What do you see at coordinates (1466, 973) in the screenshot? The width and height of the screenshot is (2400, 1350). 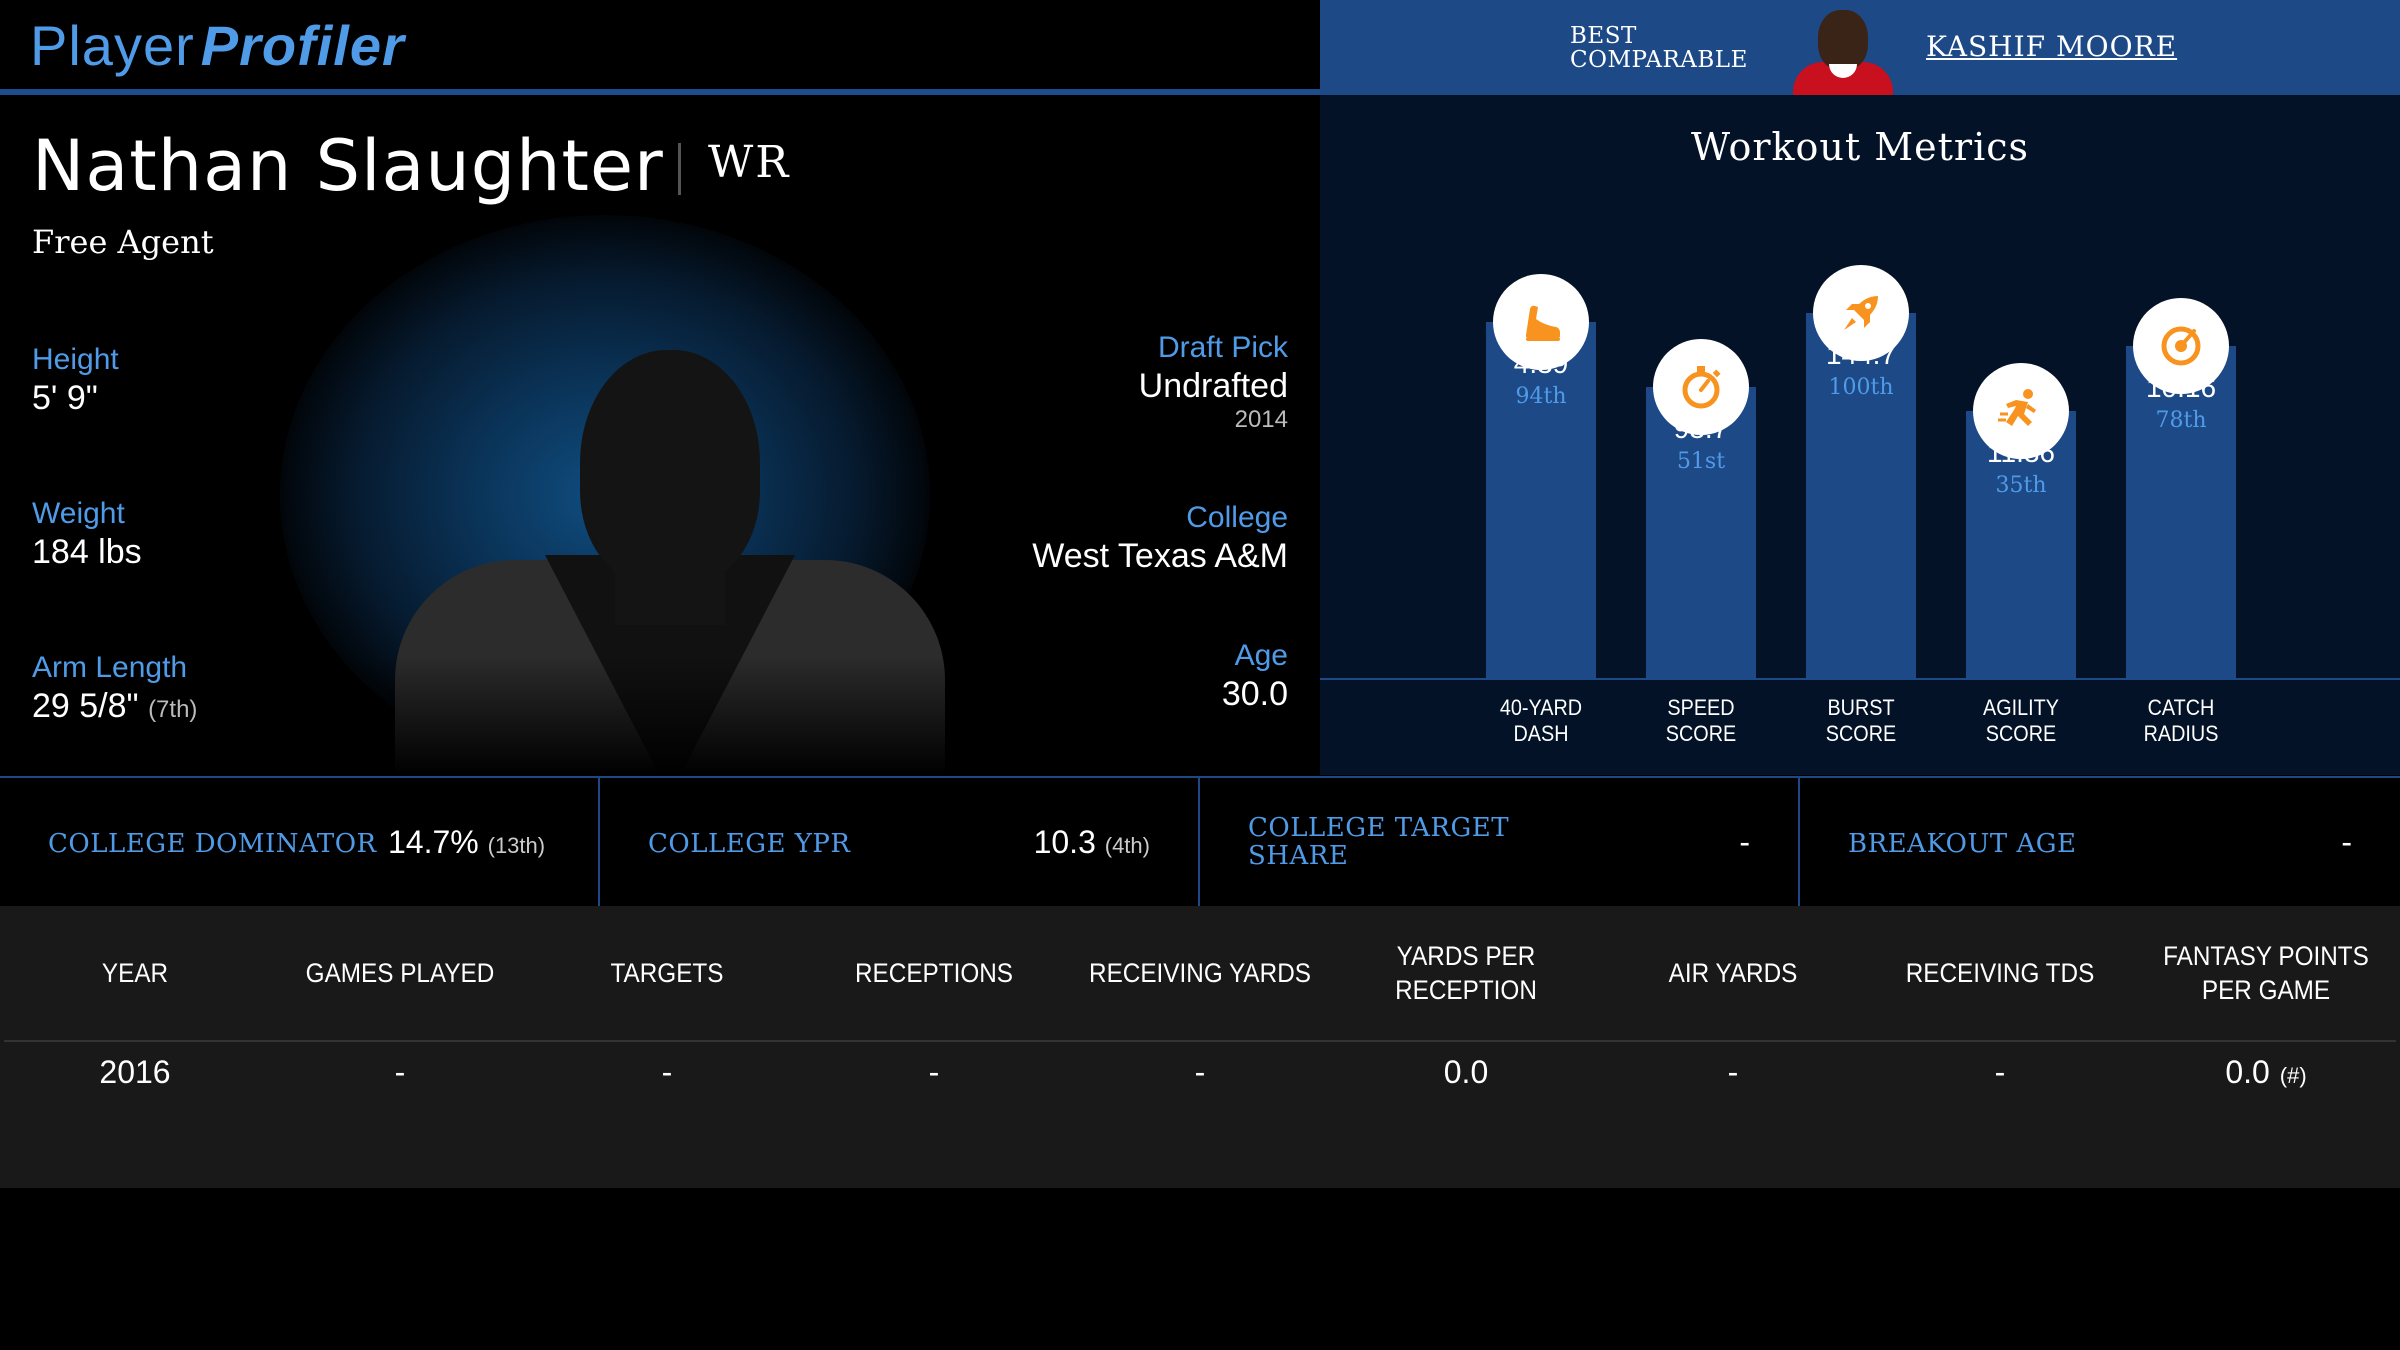 I see `table-header-cell: YARDS PER RECEPTION` at bounding box center [1466, 973].